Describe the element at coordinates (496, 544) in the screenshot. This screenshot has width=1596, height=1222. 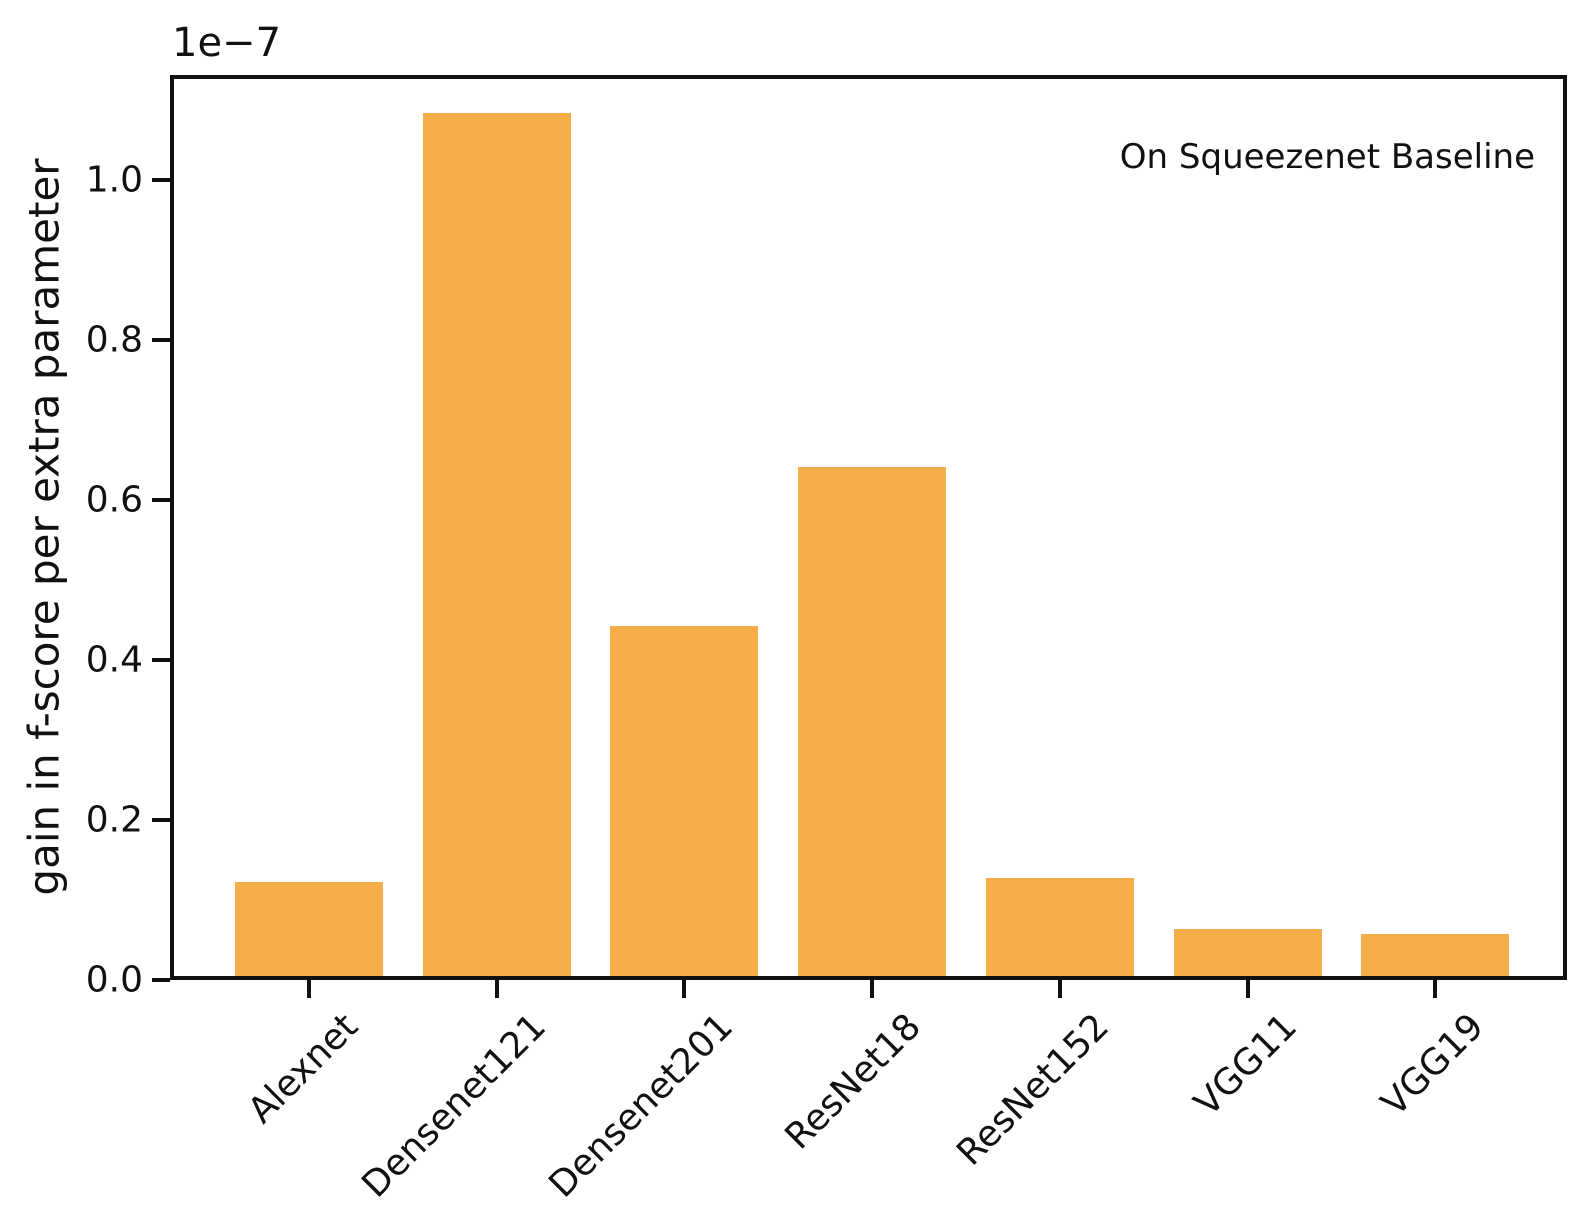
I see `bar-densenet121` at that location.